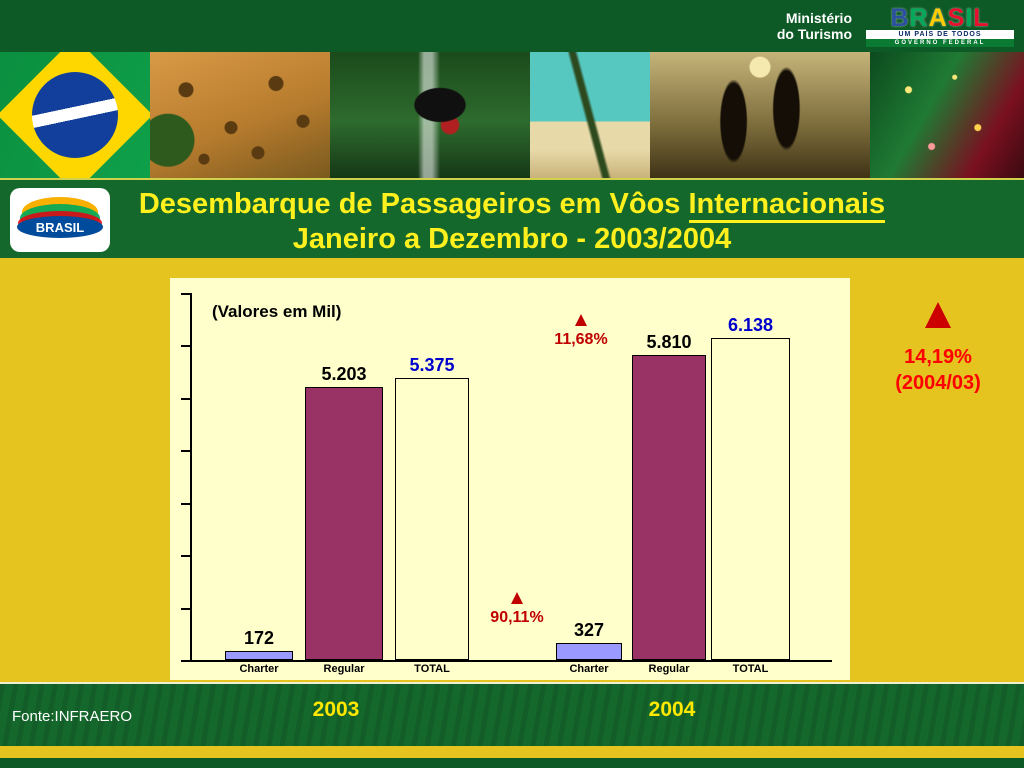 Image resolution: width=1024 pixels, height=768 pixels. I want to click on total-growth-value: 14,19%, so click(938, 357).